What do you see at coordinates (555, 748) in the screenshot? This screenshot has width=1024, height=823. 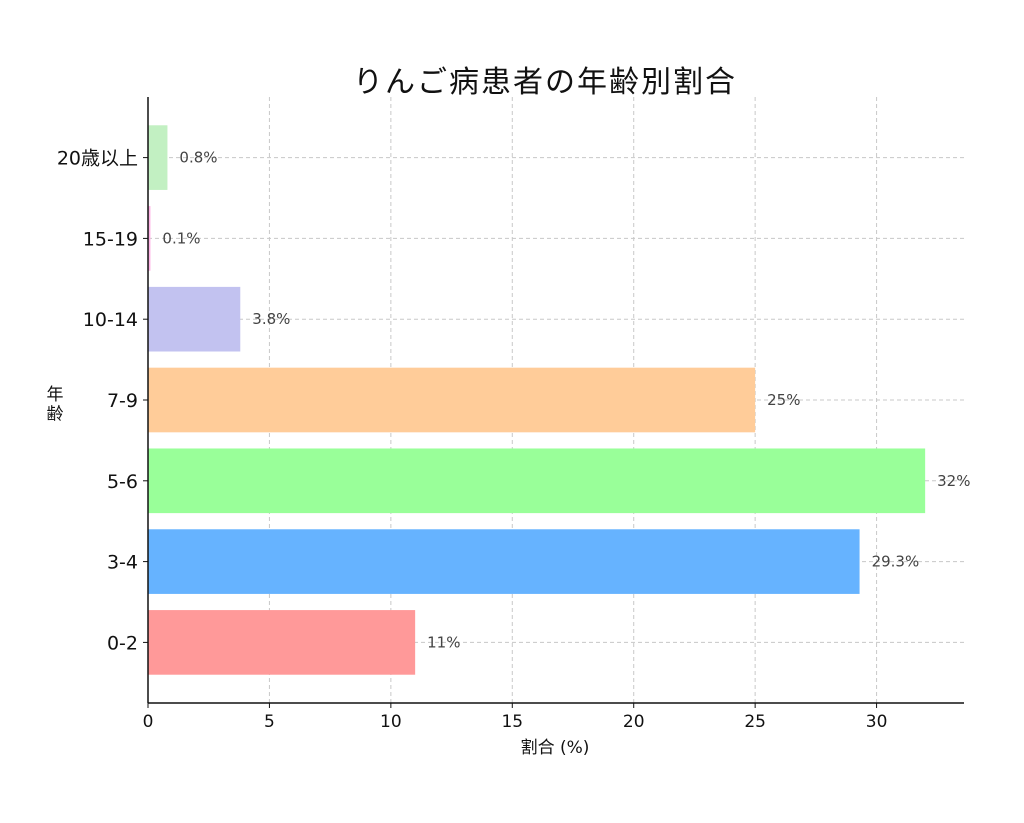 I see `x-axis-label: 割合 (%)` at bounding box center [555, 748].